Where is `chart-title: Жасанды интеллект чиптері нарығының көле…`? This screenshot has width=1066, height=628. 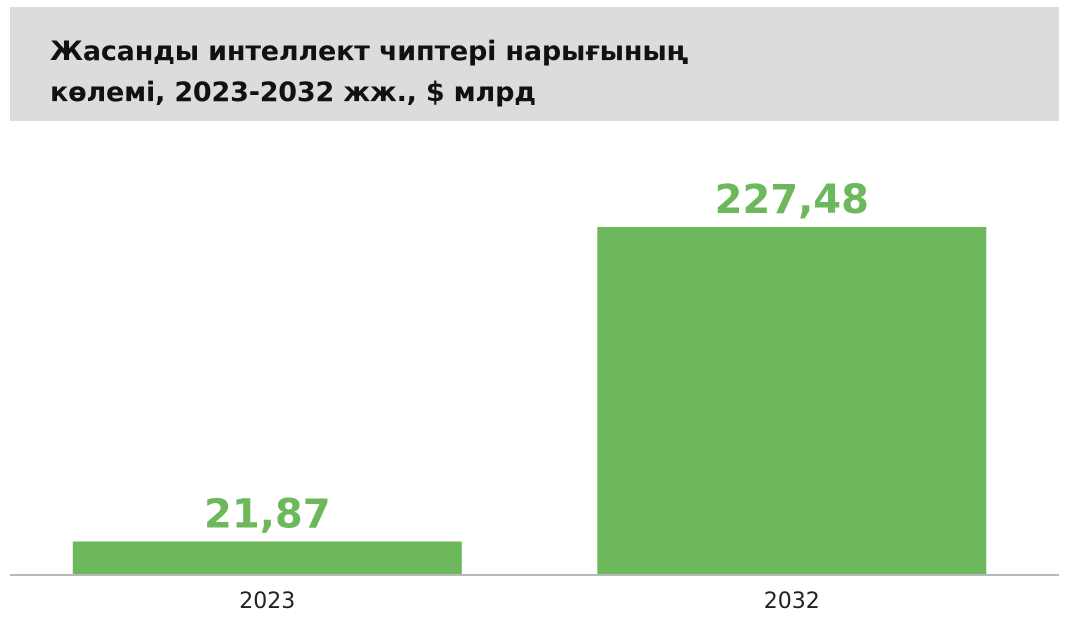 chart-title: Жасанды интеллект чиптері нарығының көле… is located at coordinates (369, 72).